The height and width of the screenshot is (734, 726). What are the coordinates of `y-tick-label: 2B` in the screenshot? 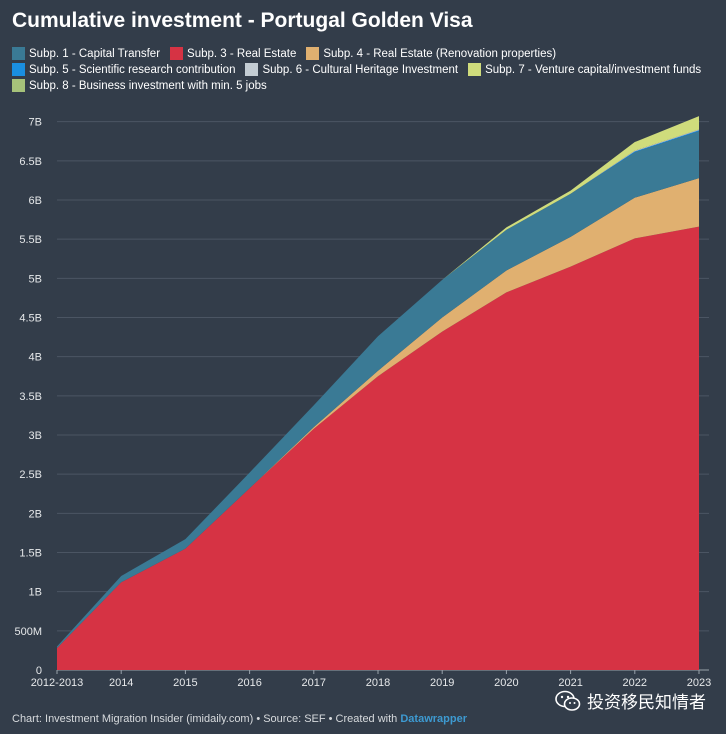 It's located at (35, 514).